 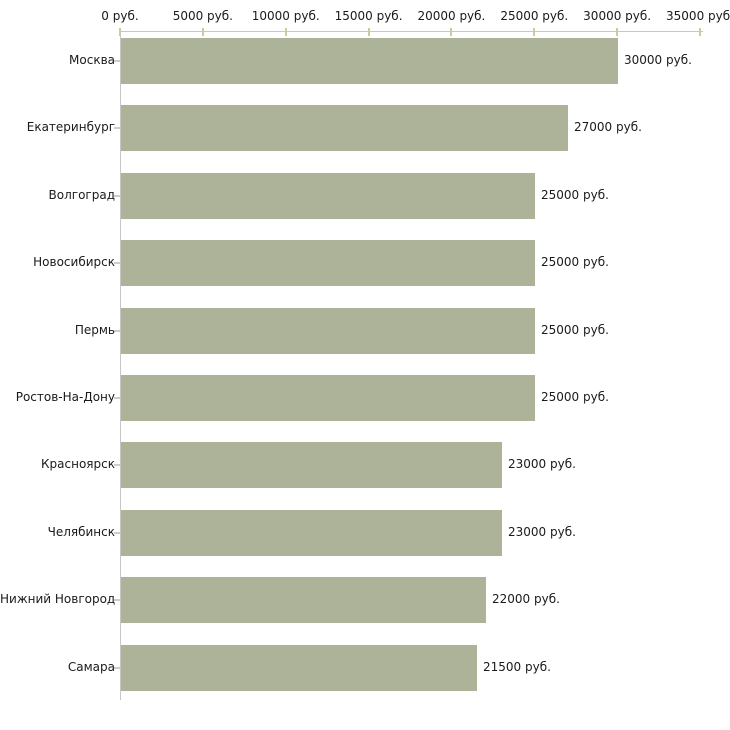 I want to click on category-label: Екатеринбург, so click(x=70, y=127).